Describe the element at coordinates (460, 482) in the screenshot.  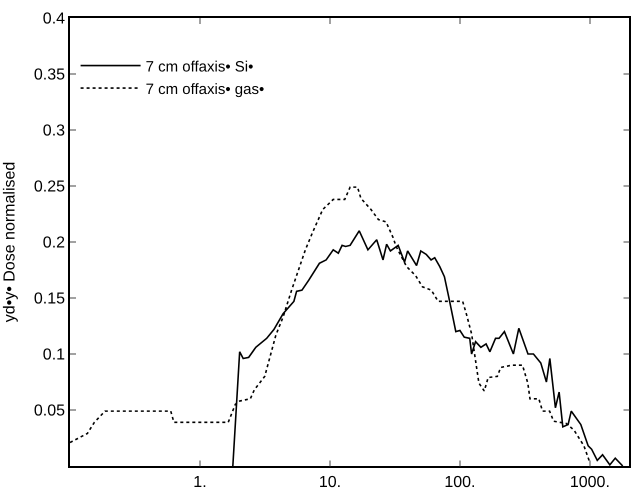
I see `x-tick-label: 100.` at that location.